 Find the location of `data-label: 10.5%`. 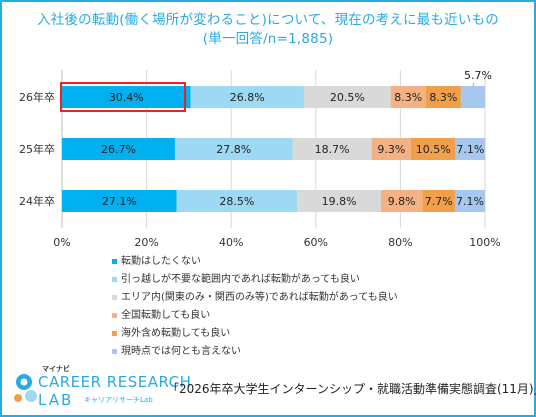

data-label: 10.5% is located at coordinates (433, 149).